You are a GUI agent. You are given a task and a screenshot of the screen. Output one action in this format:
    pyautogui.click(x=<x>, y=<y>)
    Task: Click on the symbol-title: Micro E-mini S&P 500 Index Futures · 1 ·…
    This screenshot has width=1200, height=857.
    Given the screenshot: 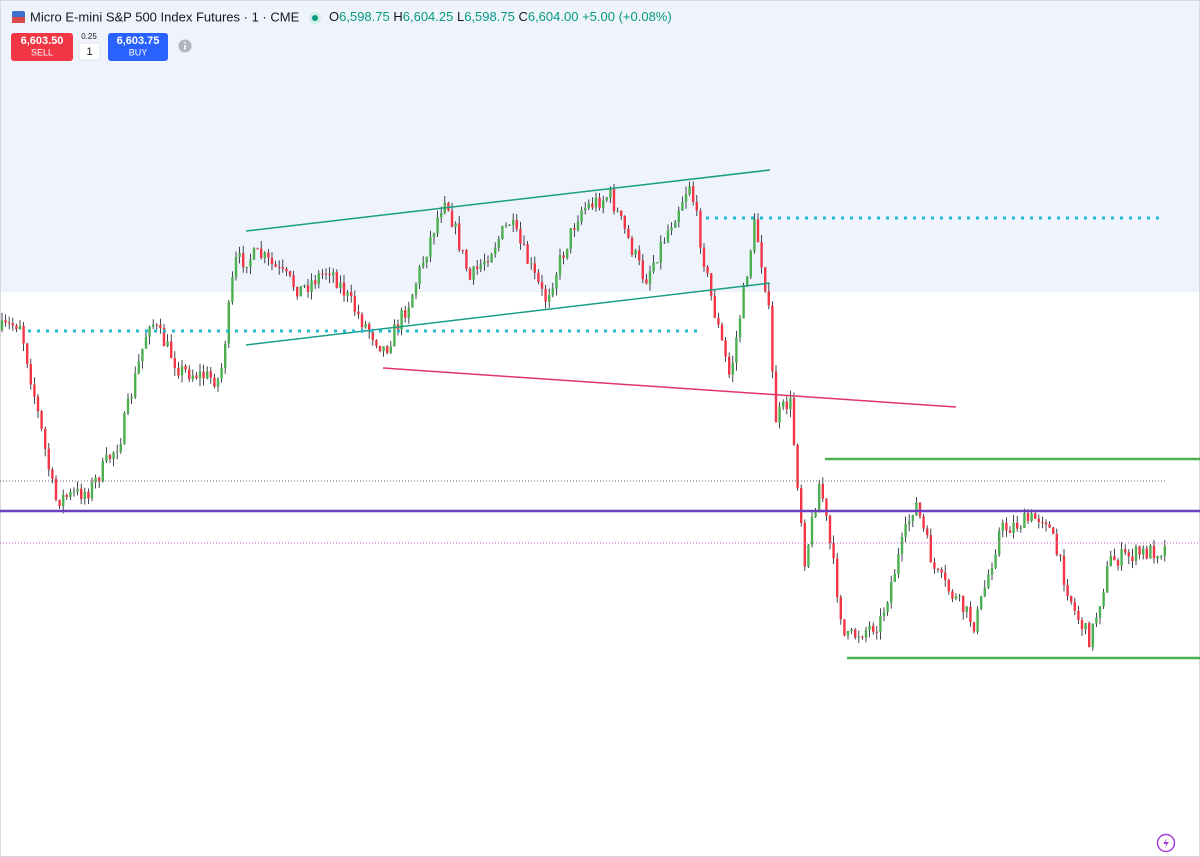 What is the action you would take?
    pyautogui.click(x=165, y=16)
    